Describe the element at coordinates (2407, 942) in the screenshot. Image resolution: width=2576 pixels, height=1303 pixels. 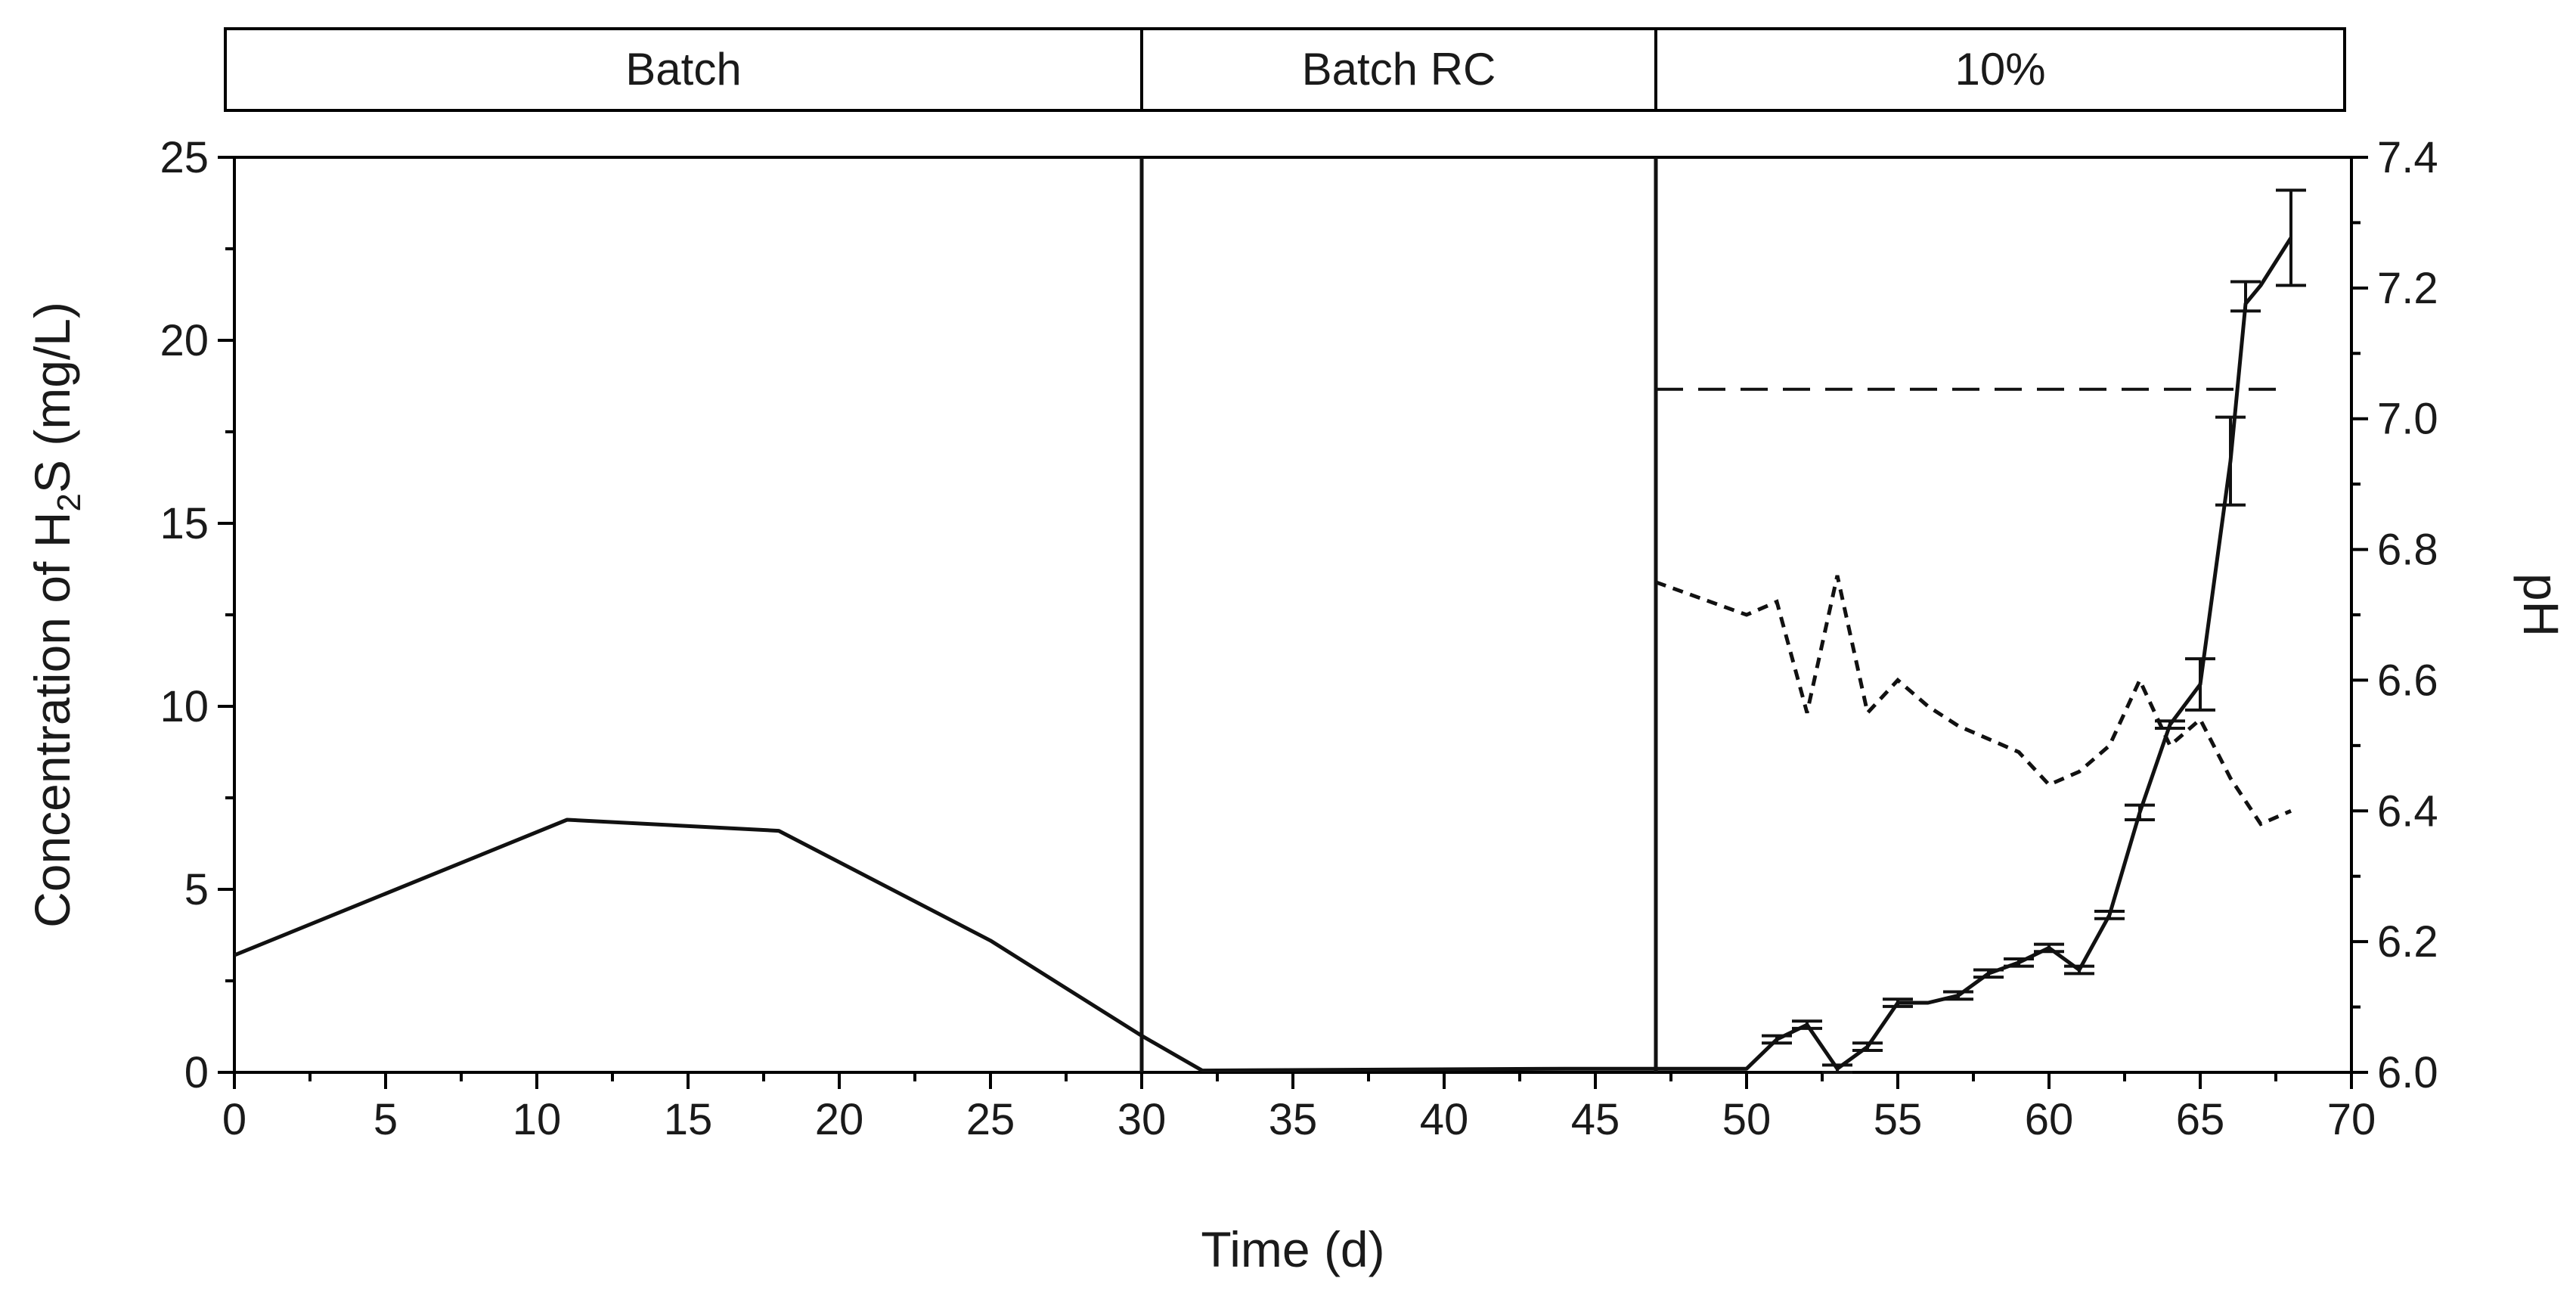
I see `y-right-tick-label: 6.2` at that location.